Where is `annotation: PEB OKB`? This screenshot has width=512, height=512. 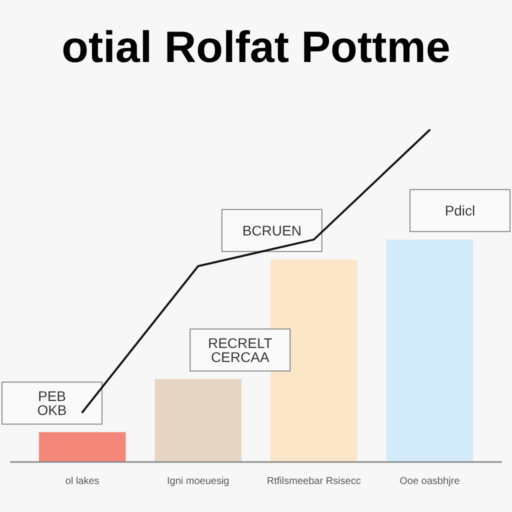
annotation: PEB OKB is located at coordinates (52, 403).